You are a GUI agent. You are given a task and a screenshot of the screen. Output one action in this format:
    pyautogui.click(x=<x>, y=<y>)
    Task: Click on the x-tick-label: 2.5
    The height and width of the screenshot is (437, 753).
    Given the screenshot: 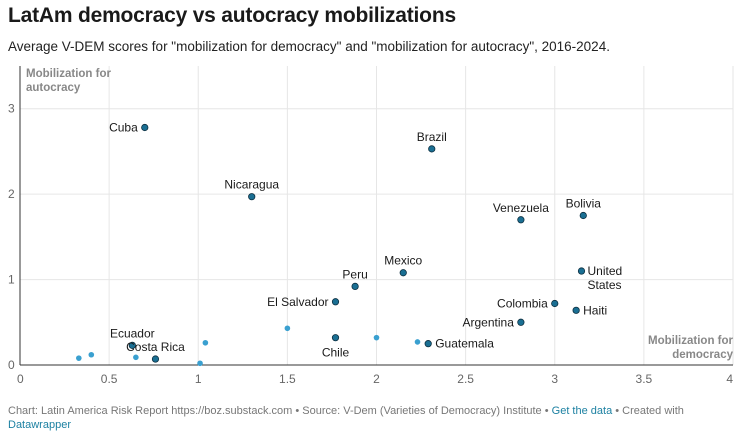 What is the action you would take?
    pyautogui.click(x=465, y=379)
    